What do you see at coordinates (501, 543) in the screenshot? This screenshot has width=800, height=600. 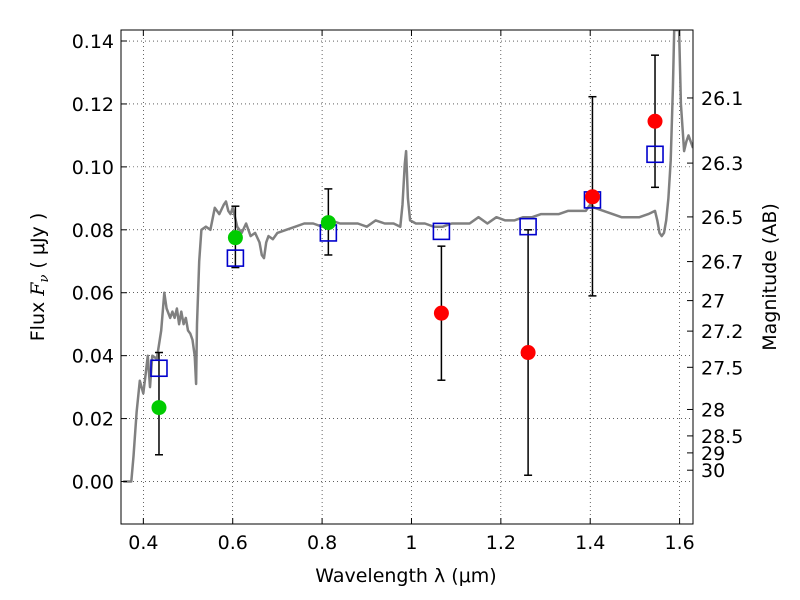 I see `x-tick-label: 1.2` at bounding box center [501, 543].